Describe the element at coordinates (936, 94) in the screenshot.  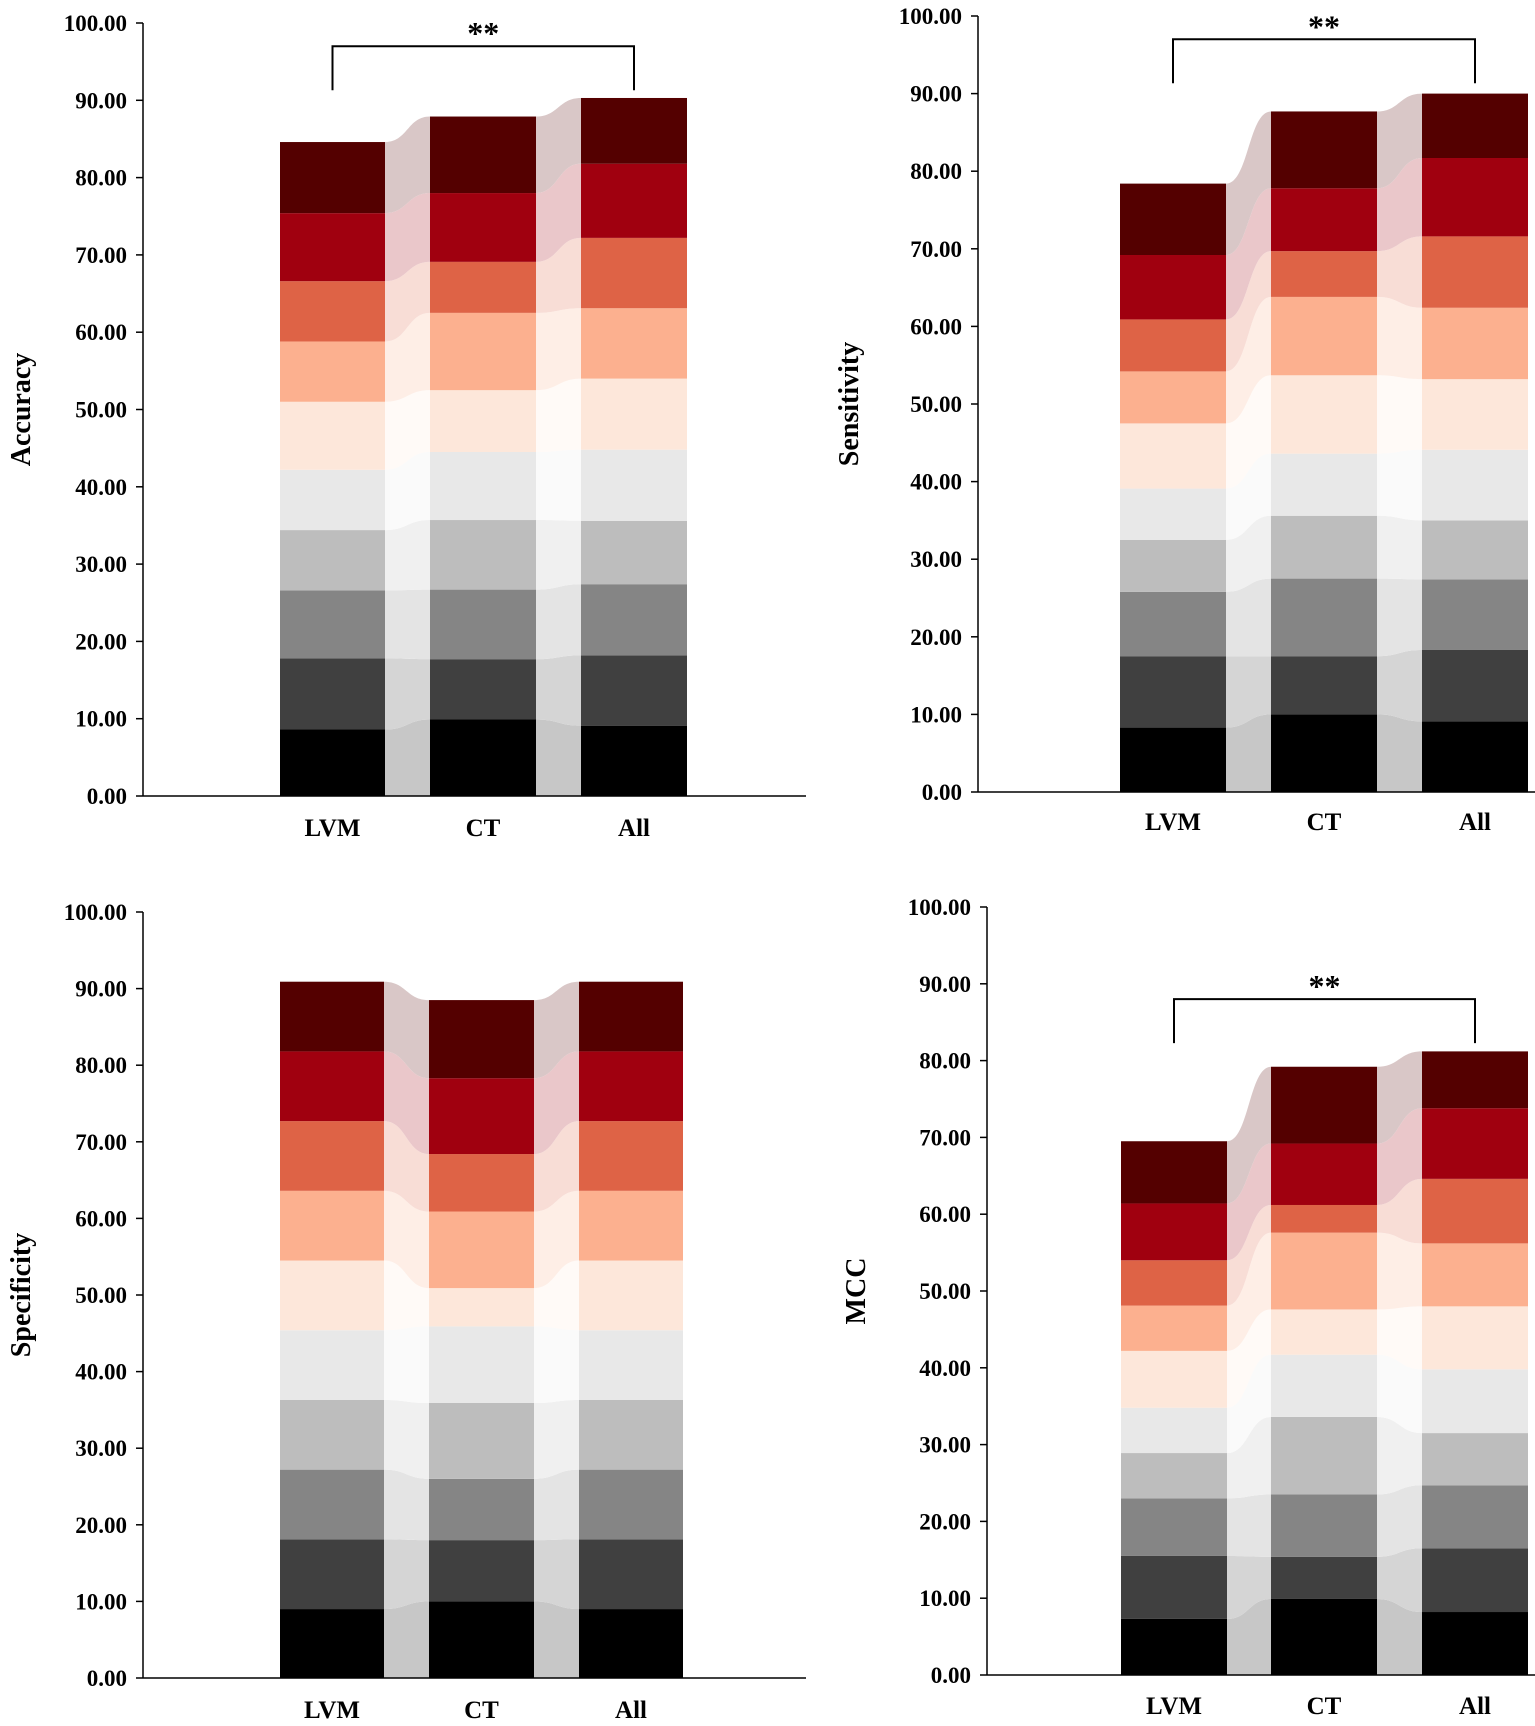
I see `y-tick-label: 90.00` at that location.